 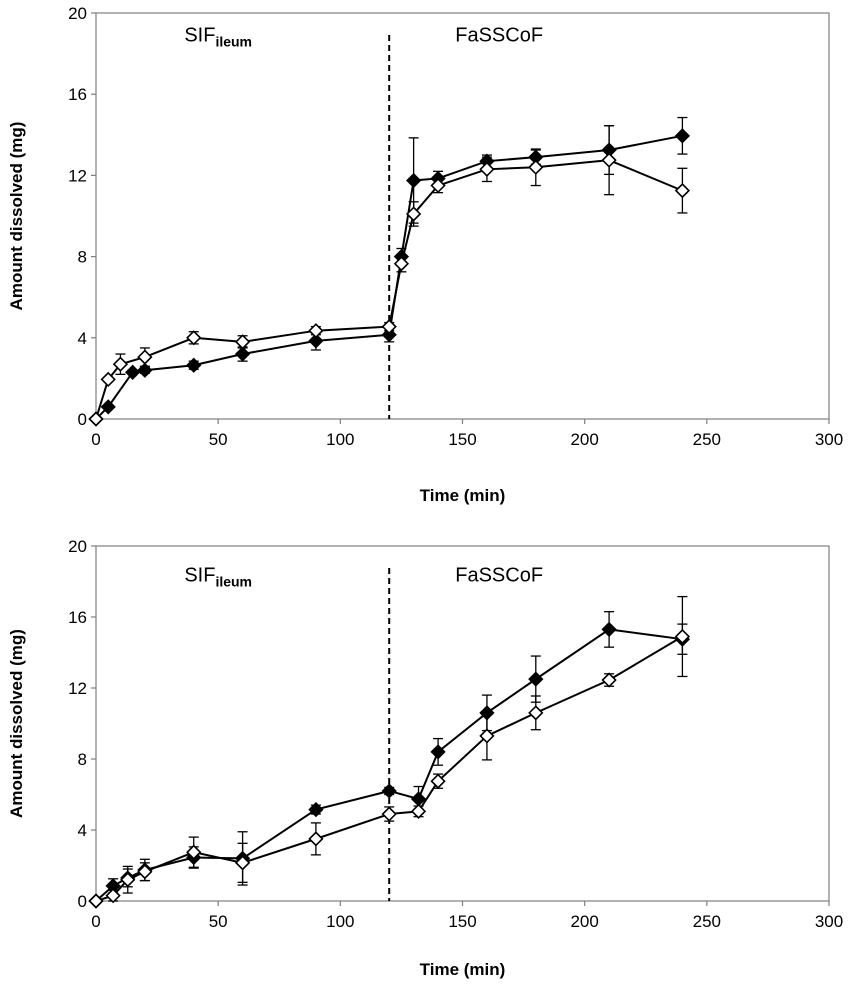 What do you see at coordinates (462, 921) in the screenshot?
I see `chart1-x-tick-label-3: 150` at bounding box center [462, 921].